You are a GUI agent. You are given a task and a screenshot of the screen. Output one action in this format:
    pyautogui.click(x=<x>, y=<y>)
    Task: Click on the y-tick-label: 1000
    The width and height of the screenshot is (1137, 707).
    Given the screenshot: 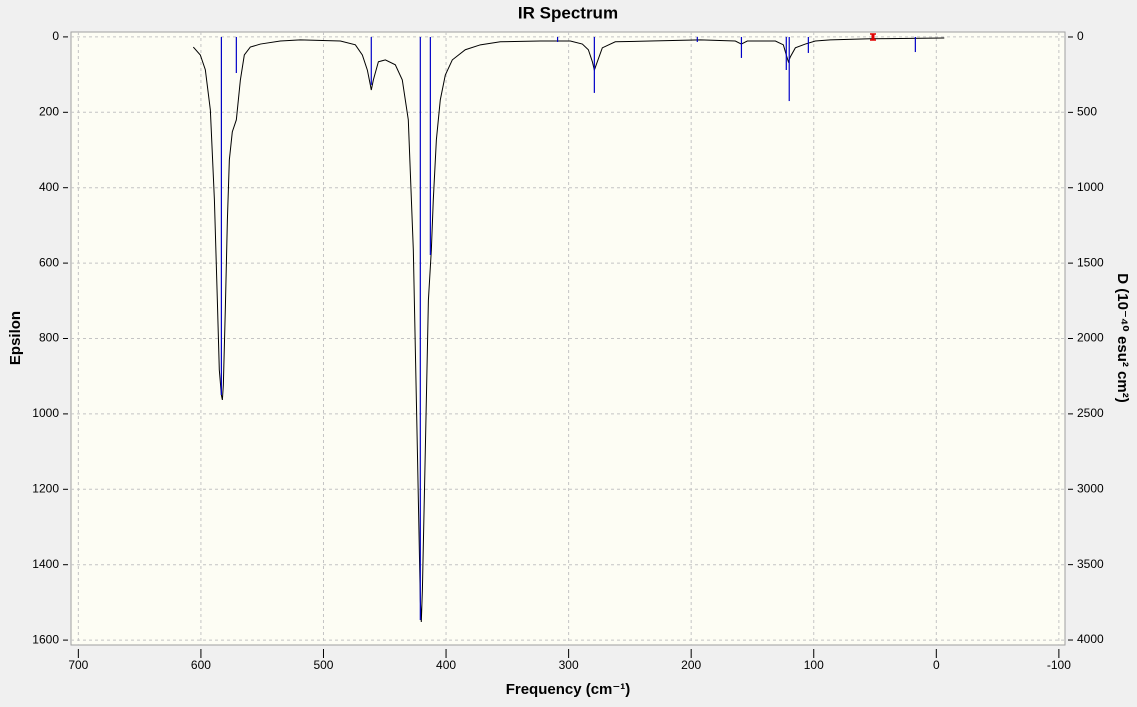 What is the action you would take?
    pyautogui.click(x=45, y=413)
    